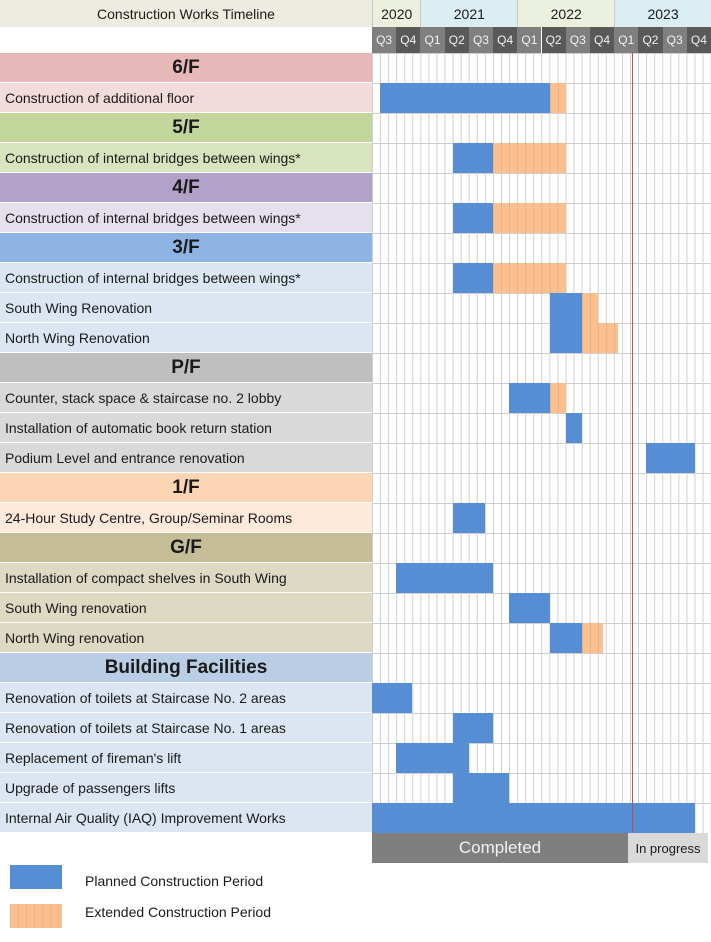 The height and width of the screenshot is (942, 711). Describe the element at coordinates (500, 848) in the screenshot. I see `status-completed: Completed` at that location.